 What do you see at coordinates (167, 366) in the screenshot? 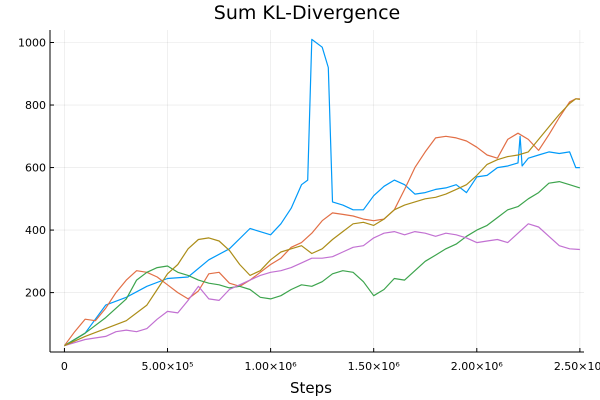
I see `x-tick-label-1: 5.00×10⁵` at bounding box center [167, 366].